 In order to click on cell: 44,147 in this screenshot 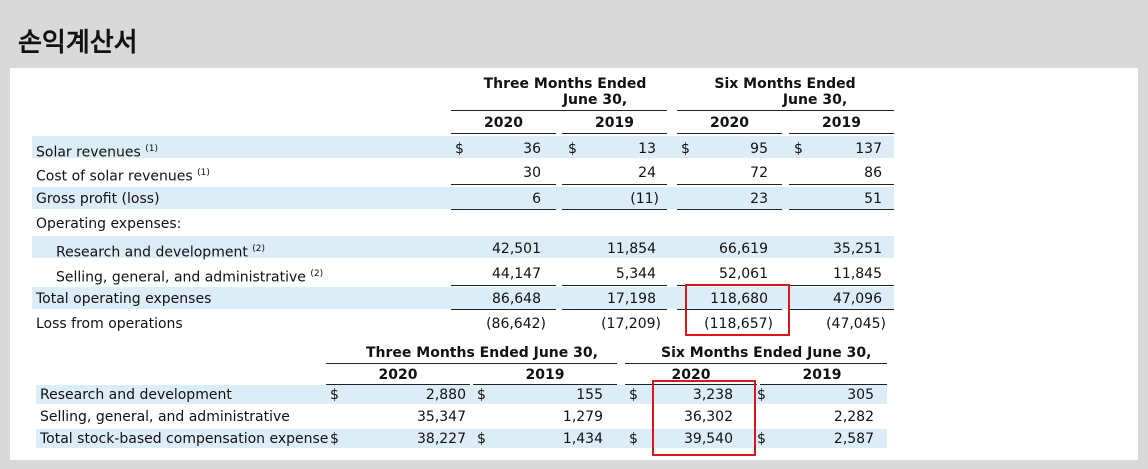, I will do `click(516, 274)`.